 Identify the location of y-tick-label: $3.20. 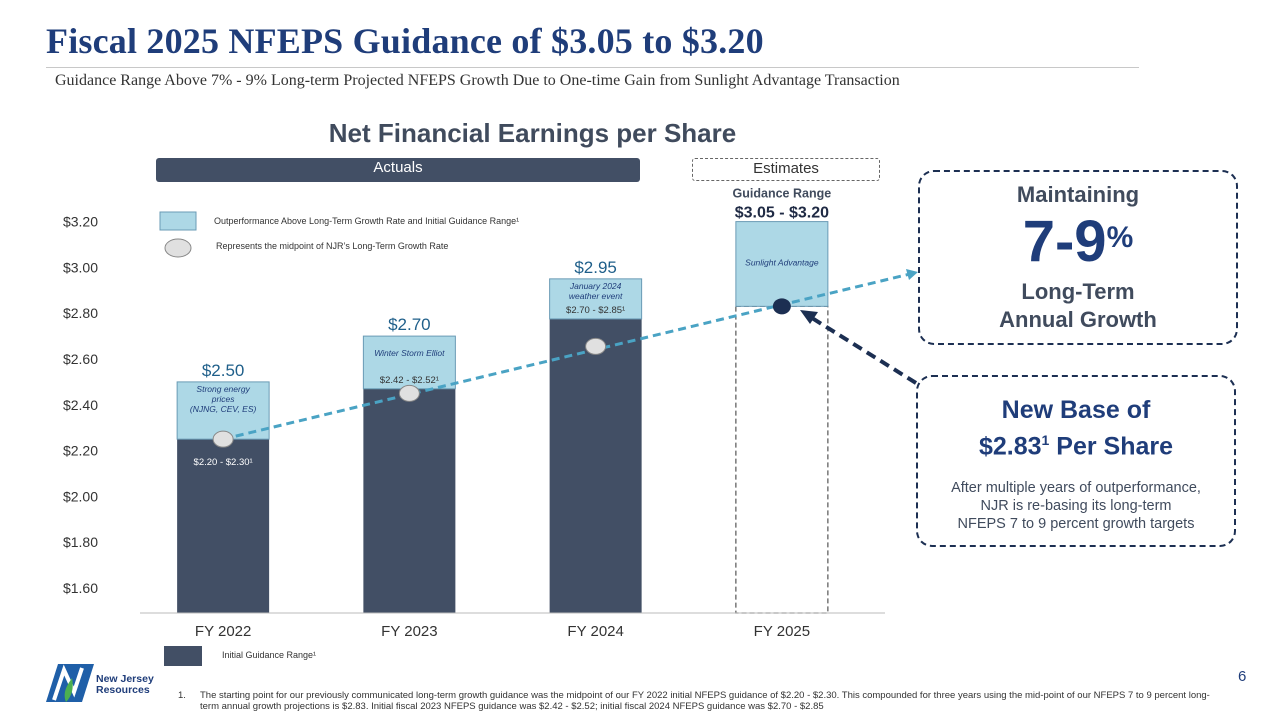
(80, 222).